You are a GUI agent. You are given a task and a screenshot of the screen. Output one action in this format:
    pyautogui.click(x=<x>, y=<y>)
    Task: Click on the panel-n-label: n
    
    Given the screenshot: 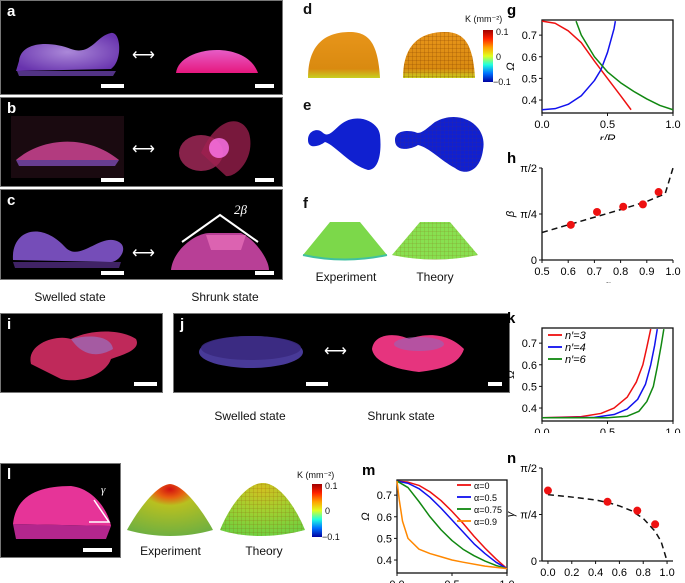 What is the action you would take?
    pyautogui.click(x=511, y=458)
    